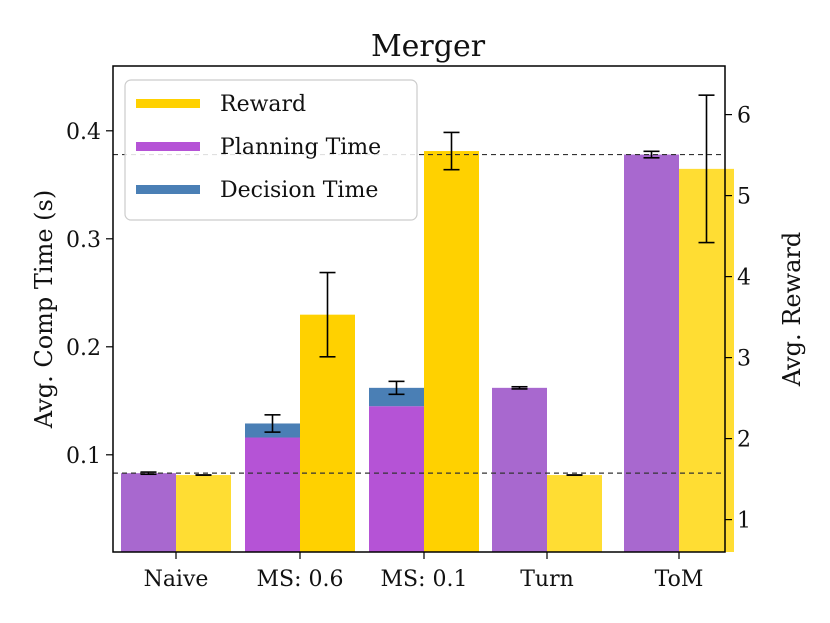 This screenshot has height=623, width=830. Describe the element at coordinates (176, 579) in the screenshot. I see `x-tick-label-naive: Naive` at that location.